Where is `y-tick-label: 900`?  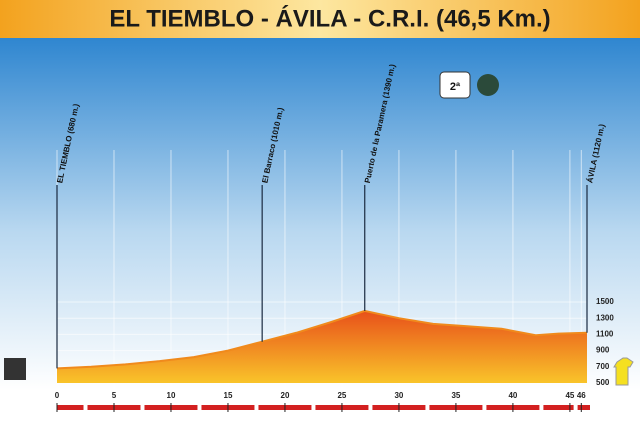 y-tick-label: 900 is located at coordinates (603, 350).